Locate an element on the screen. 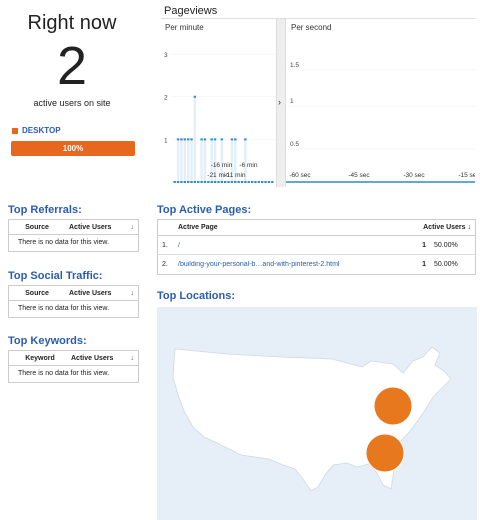 The image size is (480, 520). table-header: Active Page Active Users ↓ is located at coordinates (316, 228).